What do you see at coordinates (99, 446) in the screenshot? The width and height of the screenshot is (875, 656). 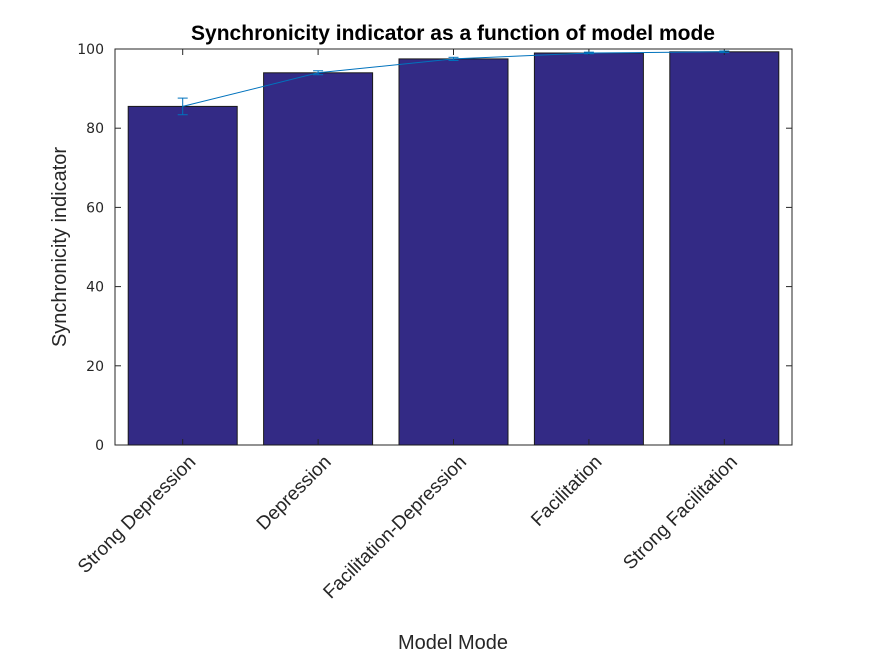 I see `y-tick-label-0: 0` at bounding box center [99, 446].